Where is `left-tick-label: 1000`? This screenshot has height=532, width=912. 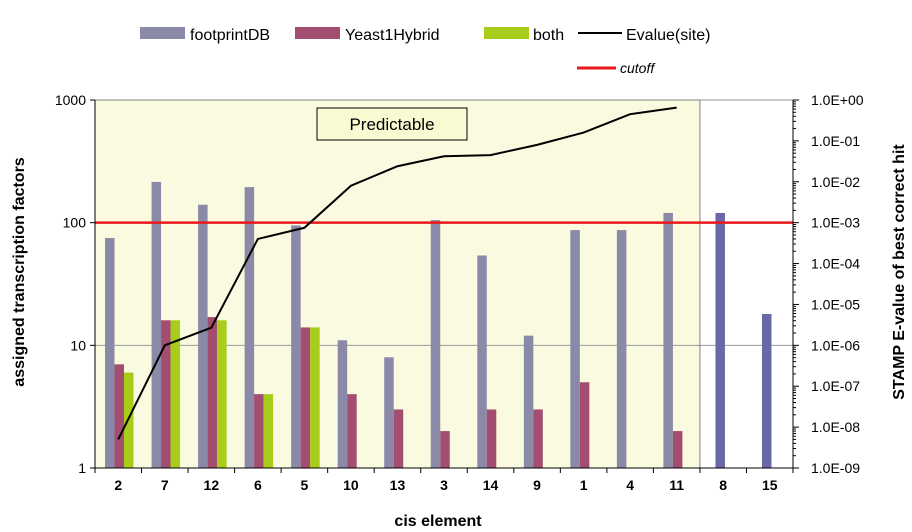
left-tick-label: 1000 is located at coordinates (70, 100).